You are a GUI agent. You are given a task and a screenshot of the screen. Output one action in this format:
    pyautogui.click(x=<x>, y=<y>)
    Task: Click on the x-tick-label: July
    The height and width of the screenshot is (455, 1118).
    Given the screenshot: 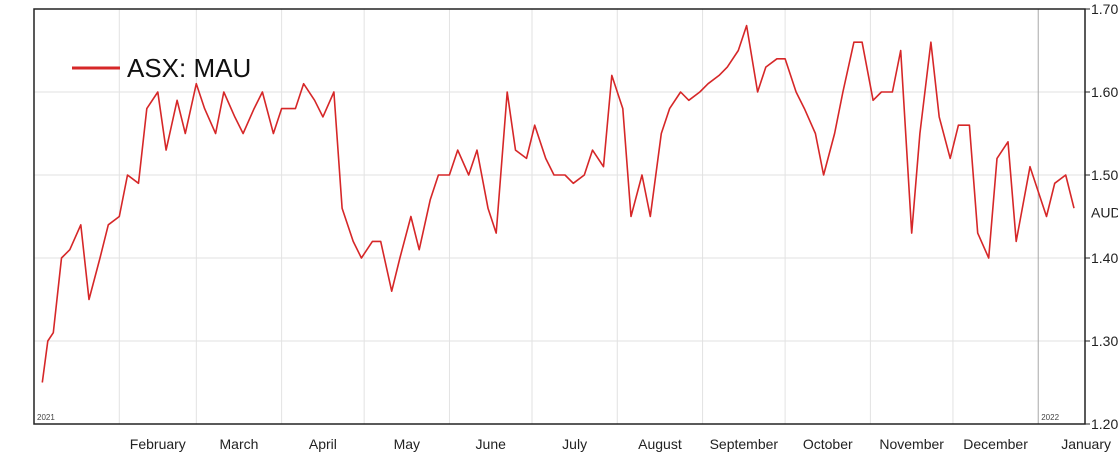 What is the action you would take?
    pyautogui.click(x=574, y=444)
    